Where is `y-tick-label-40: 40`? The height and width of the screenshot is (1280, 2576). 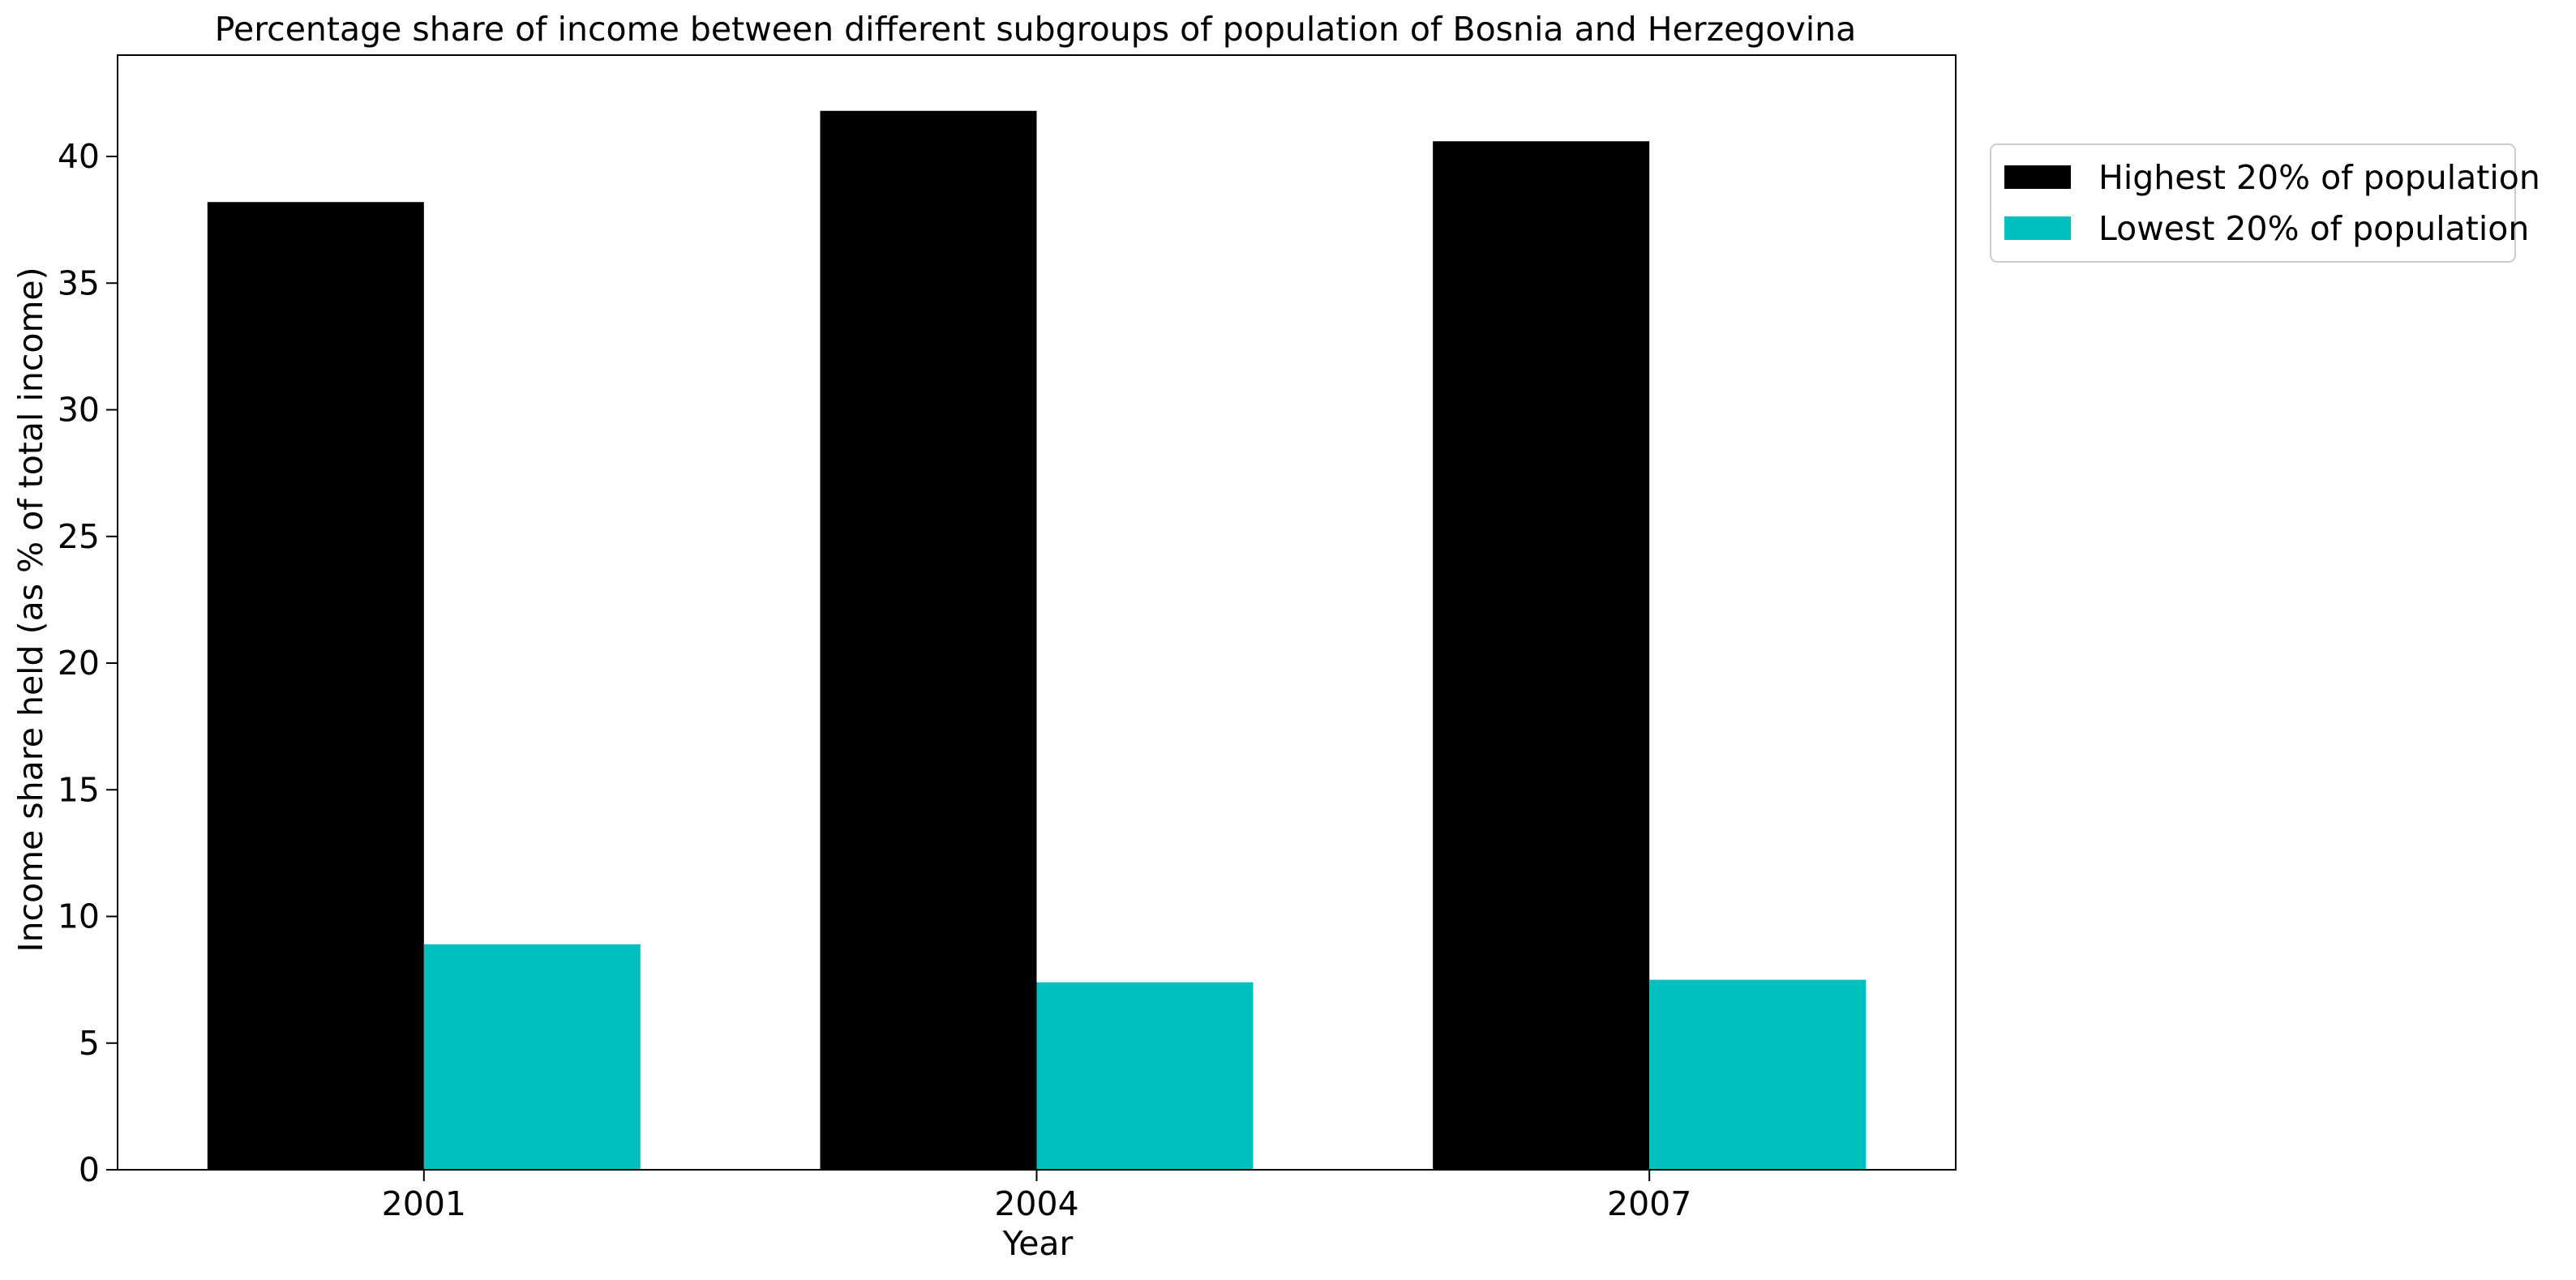 y-tick-label-40: 40 is located at coordinates (79, 157).